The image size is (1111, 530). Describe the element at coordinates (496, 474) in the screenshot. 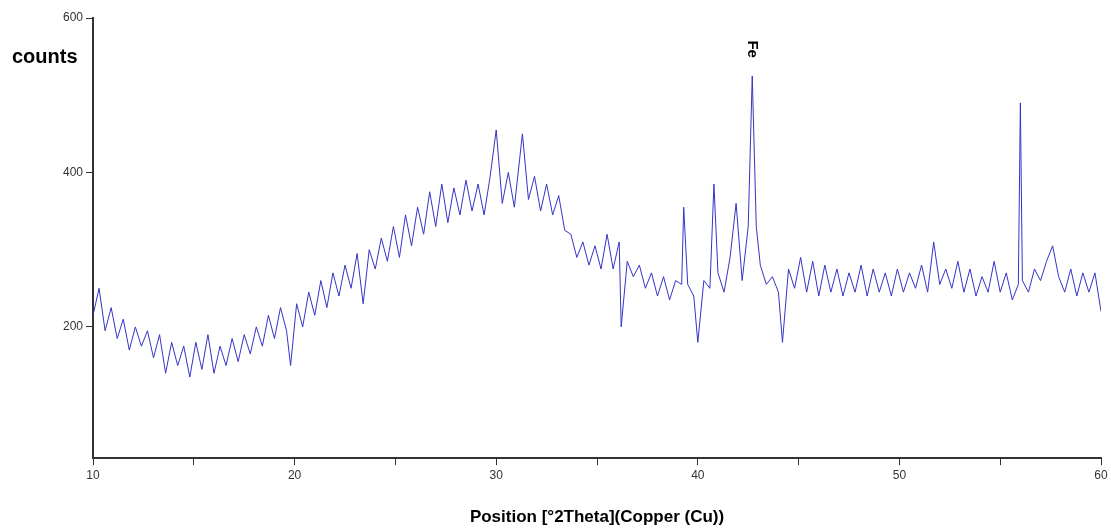

I see `x-tick-label: 30` at that location.